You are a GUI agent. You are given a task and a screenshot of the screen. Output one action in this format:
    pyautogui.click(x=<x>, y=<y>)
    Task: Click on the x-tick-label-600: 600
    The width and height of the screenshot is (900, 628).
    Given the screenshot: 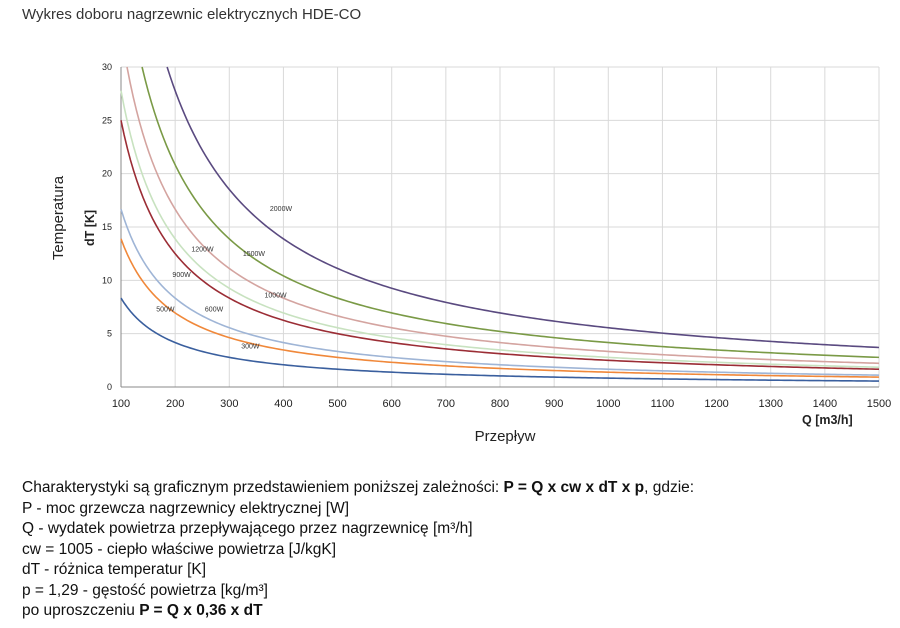 What is the action you would take?
    pyautogui.click(x=392, y=404)
    